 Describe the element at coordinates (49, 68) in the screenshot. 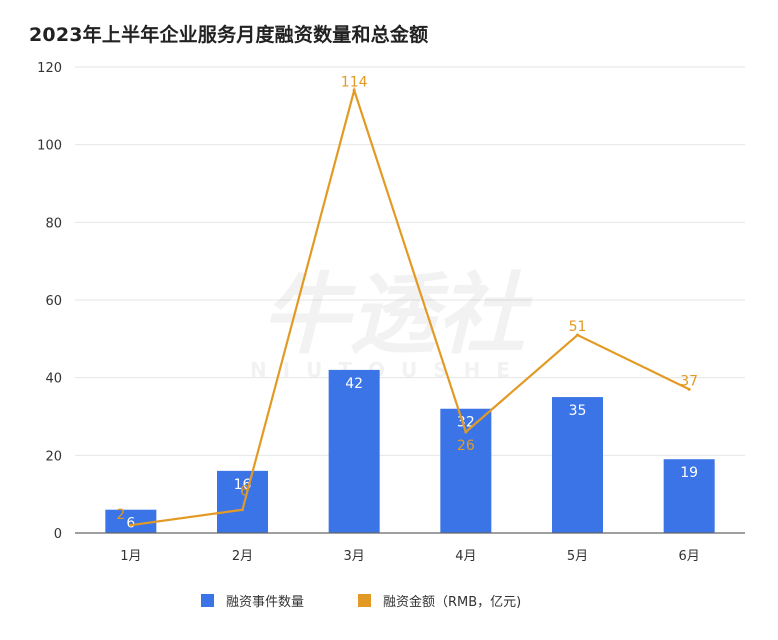

I see `y-tick-label: 120` at that location.